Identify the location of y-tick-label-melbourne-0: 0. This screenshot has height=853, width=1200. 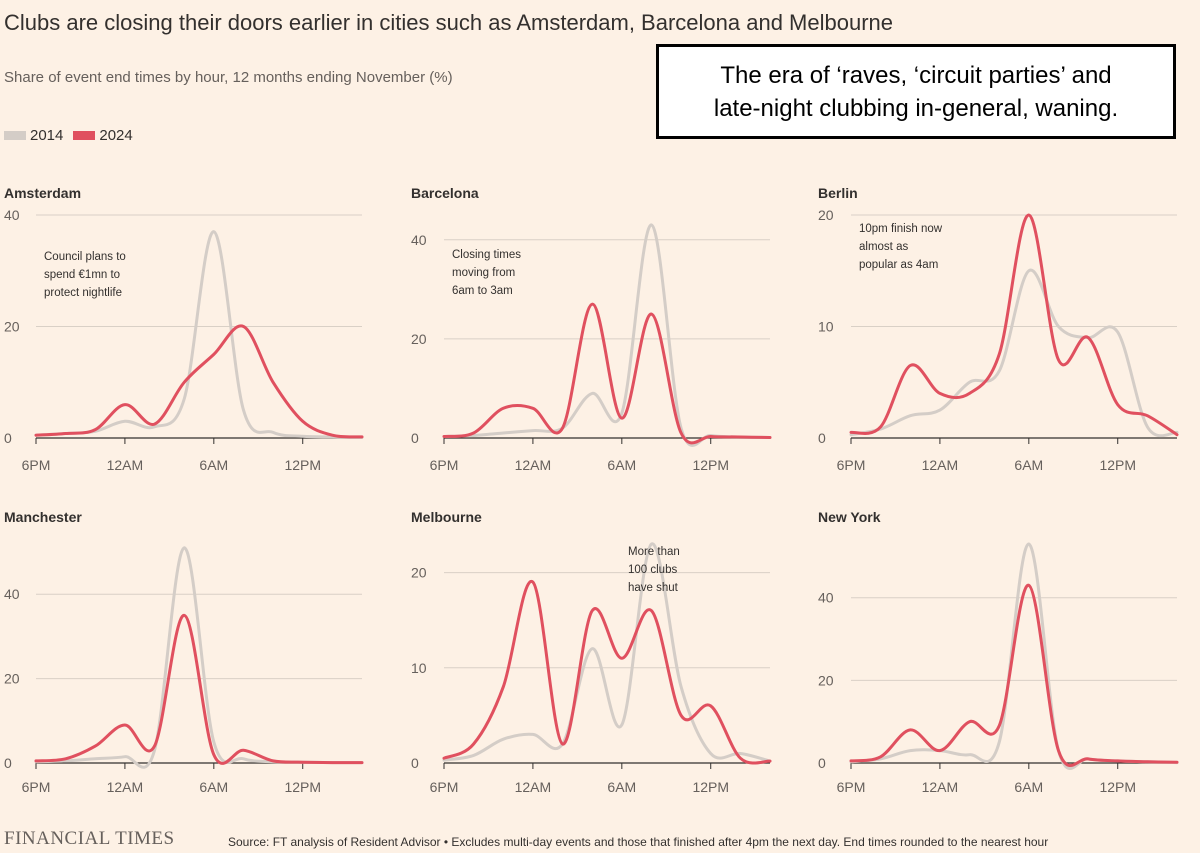
(415, 763).